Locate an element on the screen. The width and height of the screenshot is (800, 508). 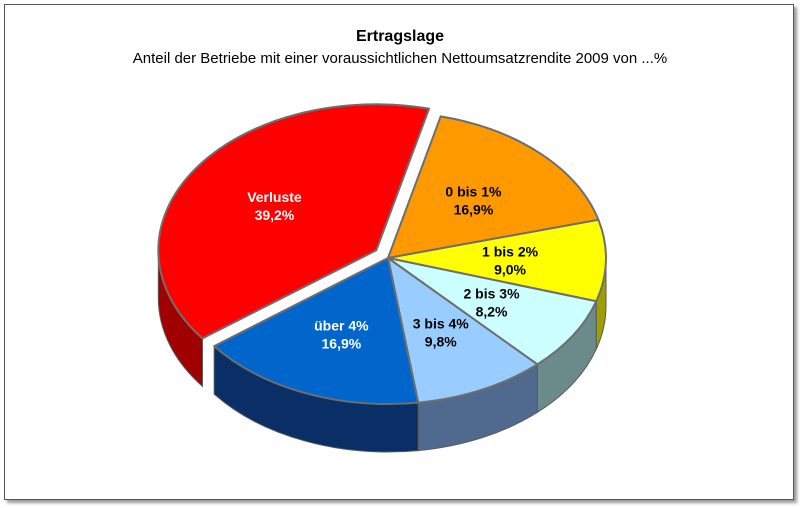
slice-label: 3 bis 4% is located at coordinates (441, 324).